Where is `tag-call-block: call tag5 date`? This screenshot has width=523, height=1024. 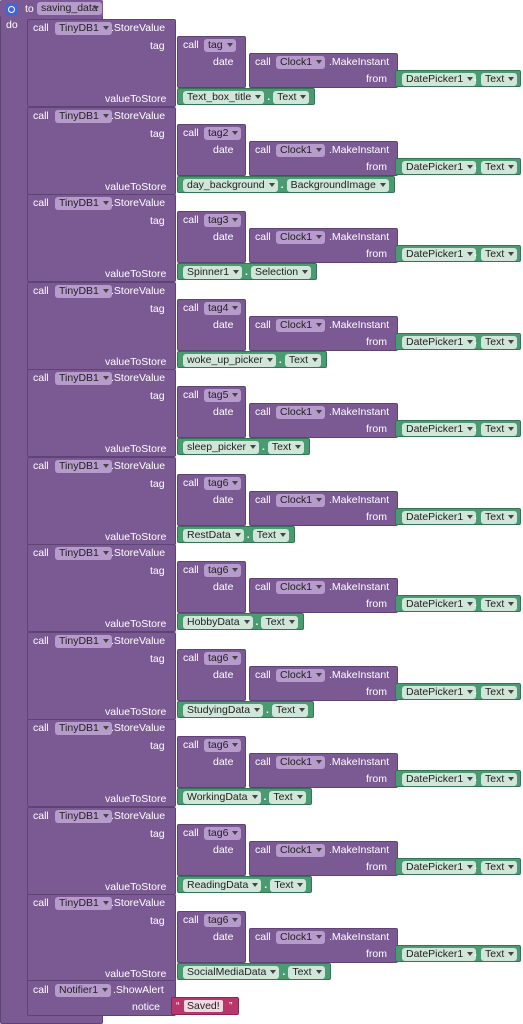 tag-call-block: call tag5 date is located at coordinates (211, 412).